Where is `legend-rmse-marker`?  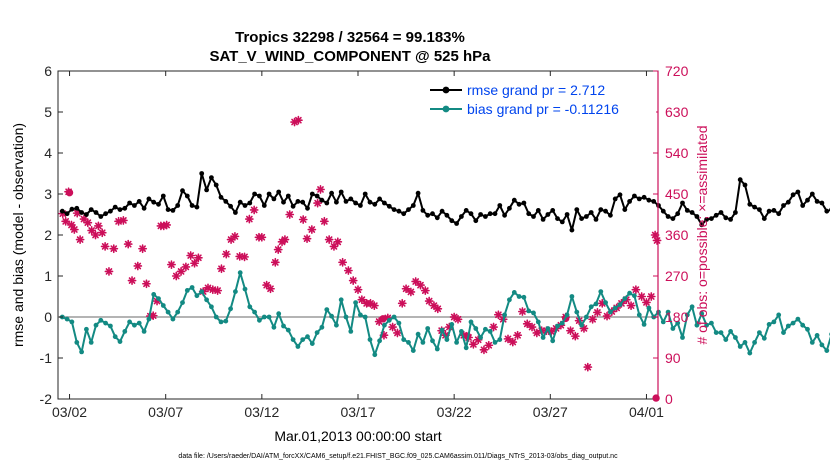
legend-rmse-marker is located at coordinates (446, 90).